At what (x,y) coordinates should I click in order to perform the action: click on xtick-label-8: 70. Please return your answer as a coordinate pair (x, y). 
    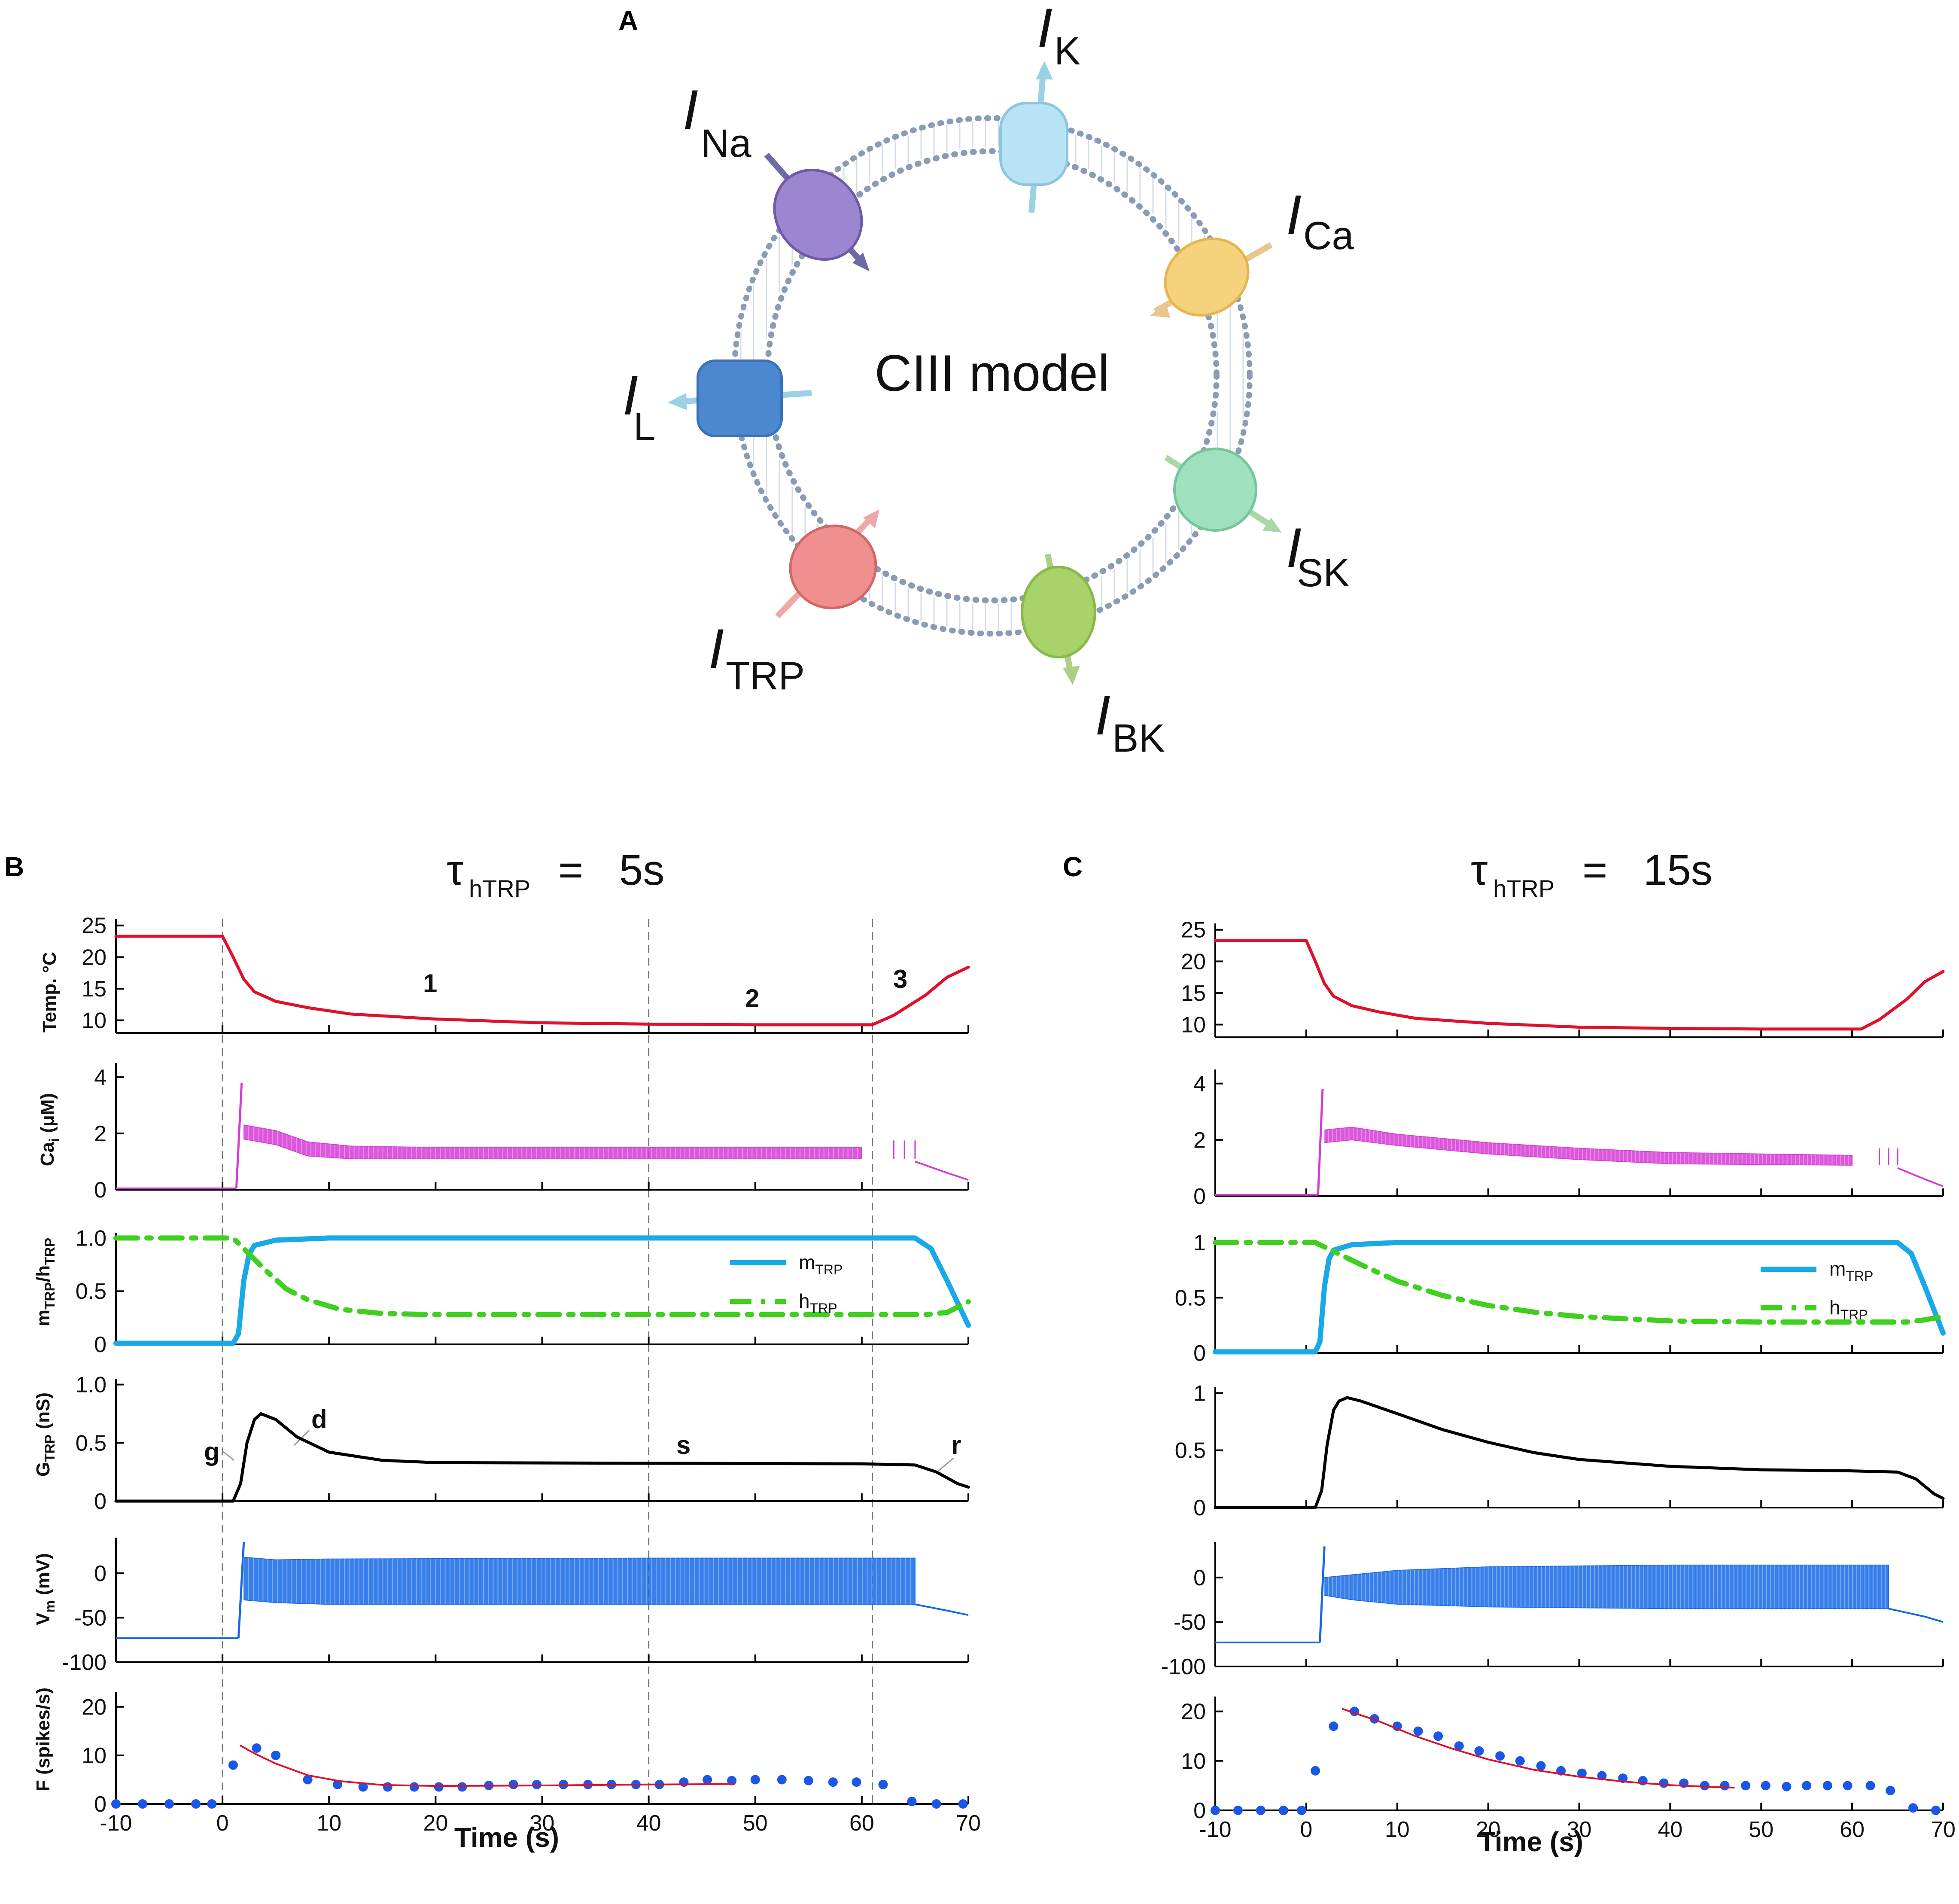
    Looking at the image, I should click on (1943, 1829).